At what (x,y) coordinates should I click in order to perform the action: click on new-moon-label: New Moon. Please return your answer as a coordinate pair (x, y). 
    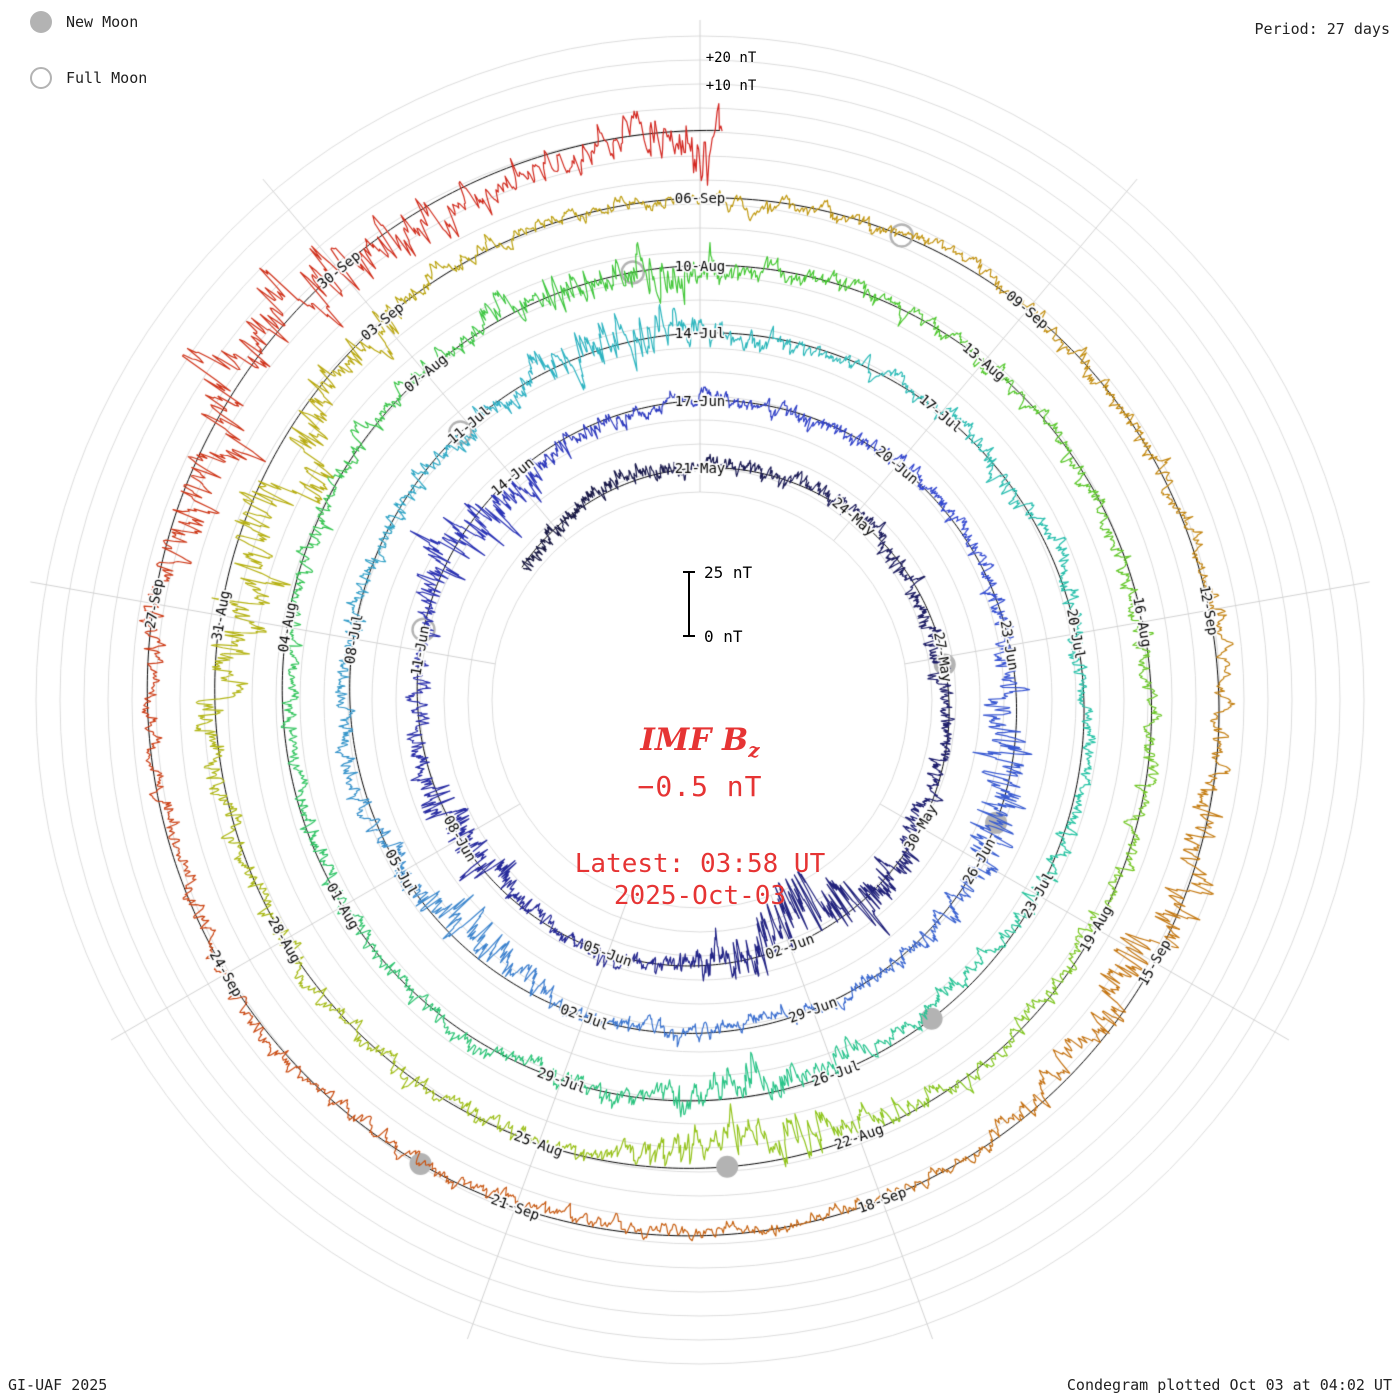
    Looking at the image, I should click on (102, 22).